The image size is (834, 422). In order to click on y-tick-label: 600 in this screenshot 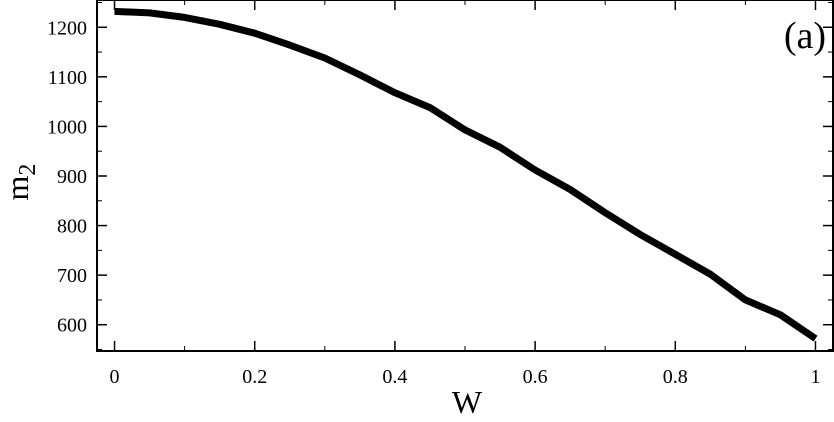, I will do `click(72, 326)`.